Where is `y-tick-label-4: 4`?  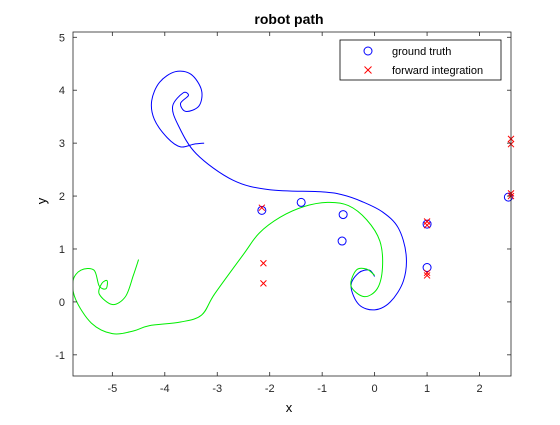 y-tick-label-4: 4 is located at coordinates (62, 91).